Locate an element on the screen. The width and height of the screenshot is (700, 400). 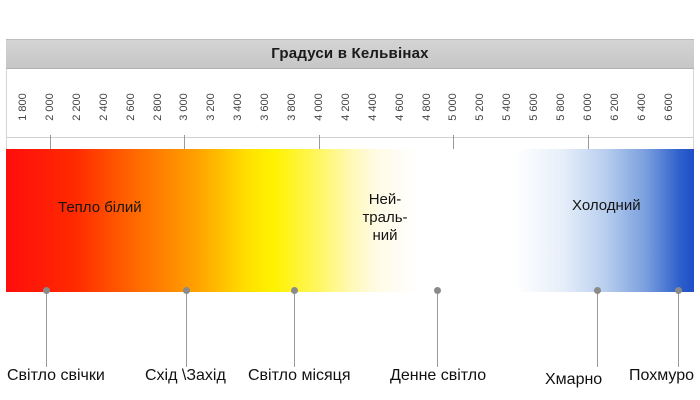
kelvin-tick-label: 4 400 is located at coordinates (373, 100).